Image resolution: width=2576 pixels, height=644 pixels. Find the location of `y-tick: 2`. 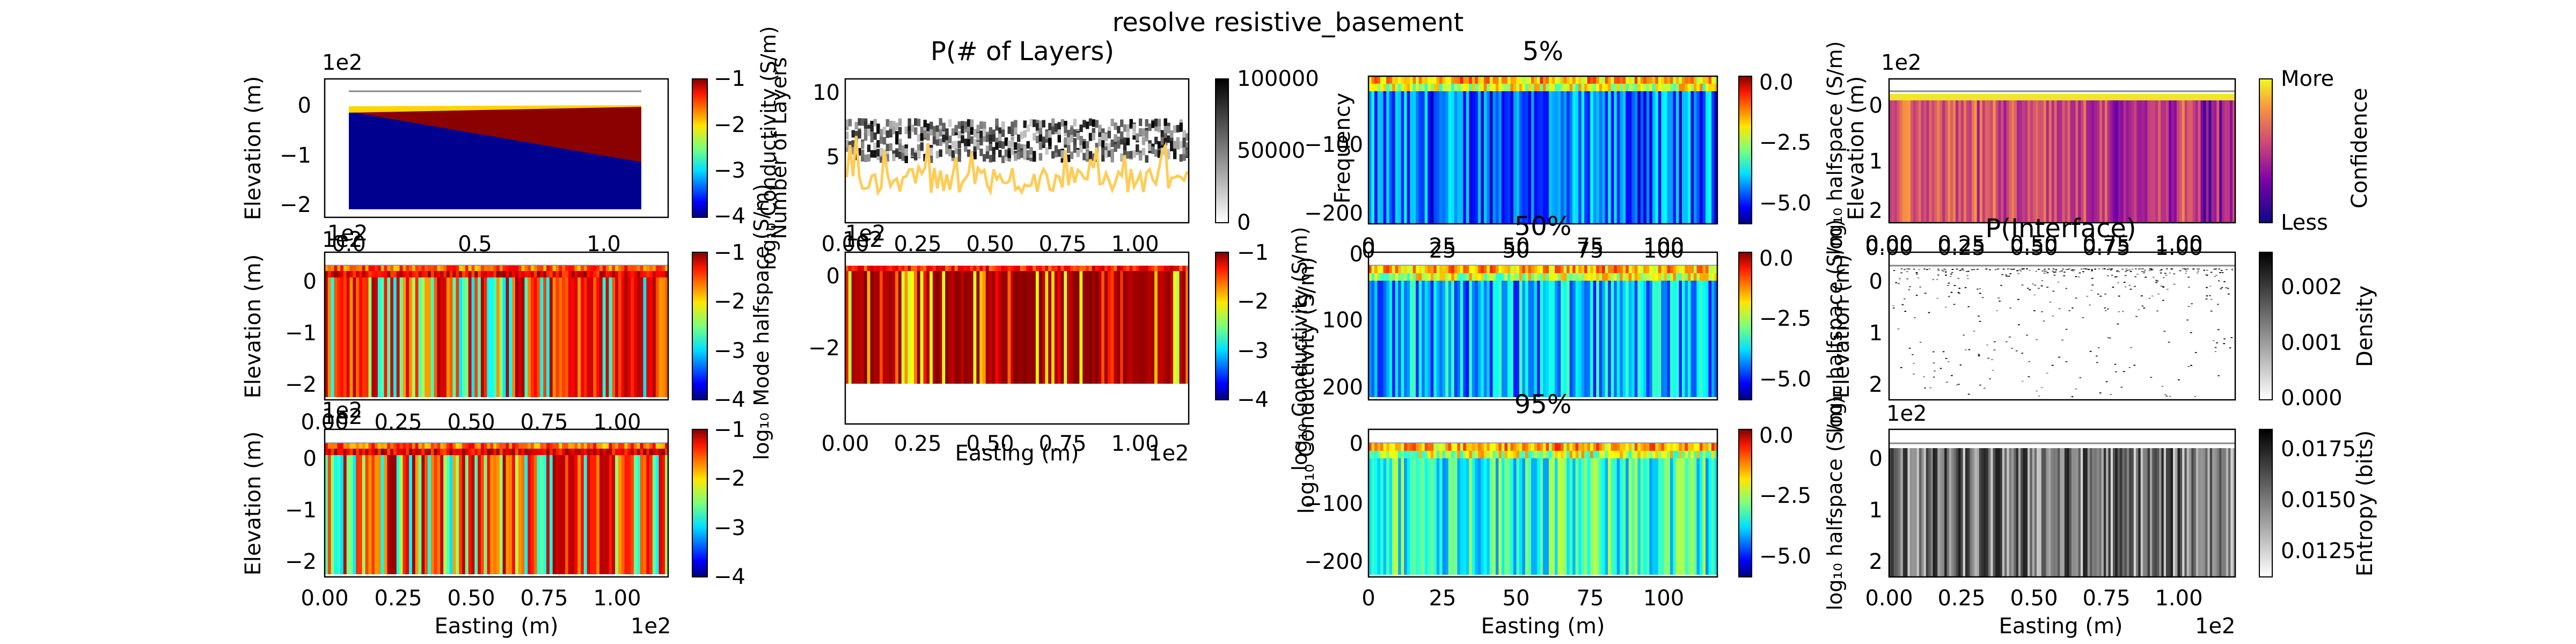

y-tick: 2 is located at coordinates (1876, 384).